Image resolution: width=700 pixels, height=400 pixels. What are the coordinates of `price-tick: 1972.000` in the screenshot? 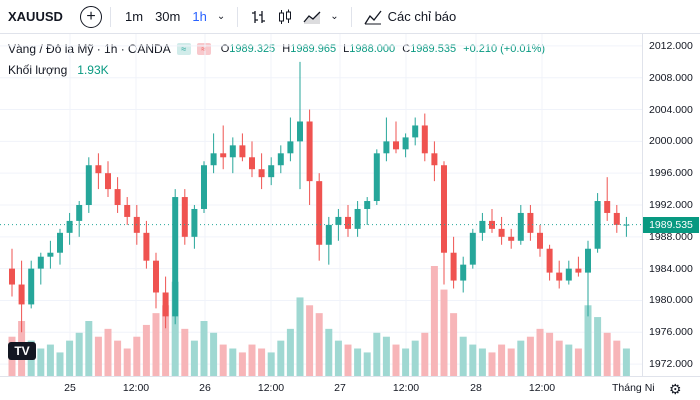 It's located at (671, 364).